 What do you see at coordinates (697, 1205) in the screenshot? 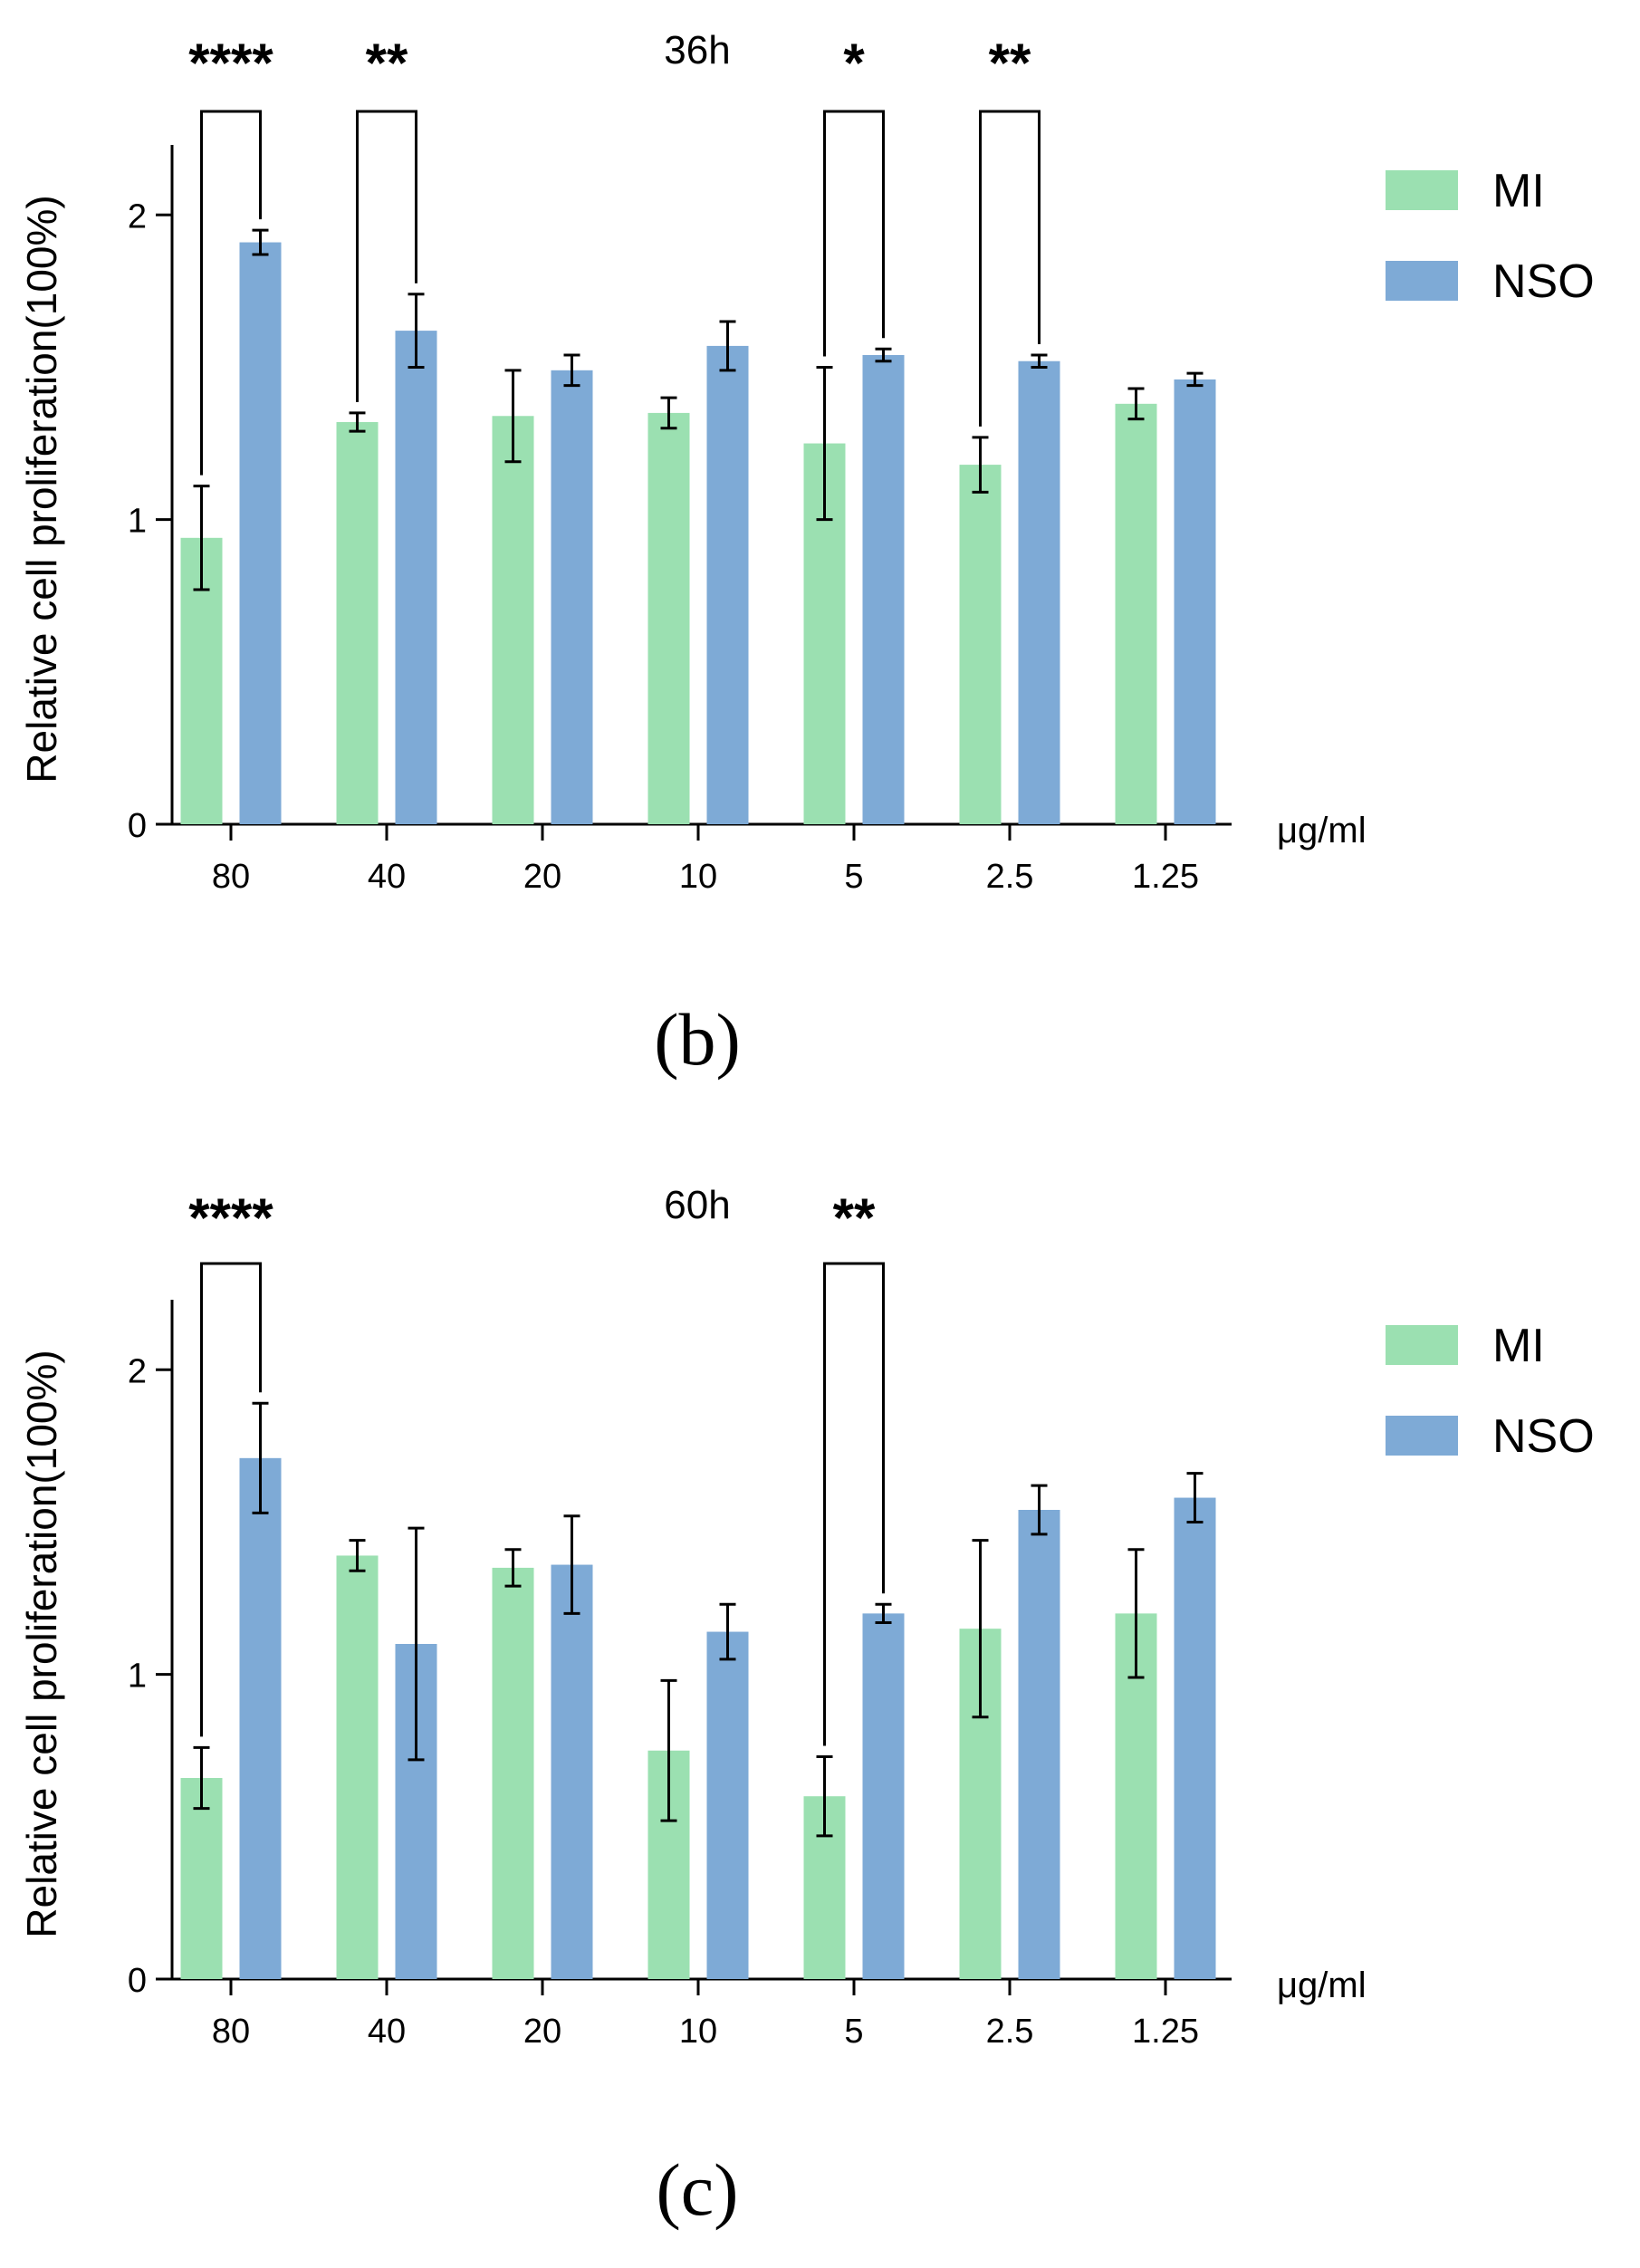
I see `chart-title: 60h` at bounding box center [697, 1205].